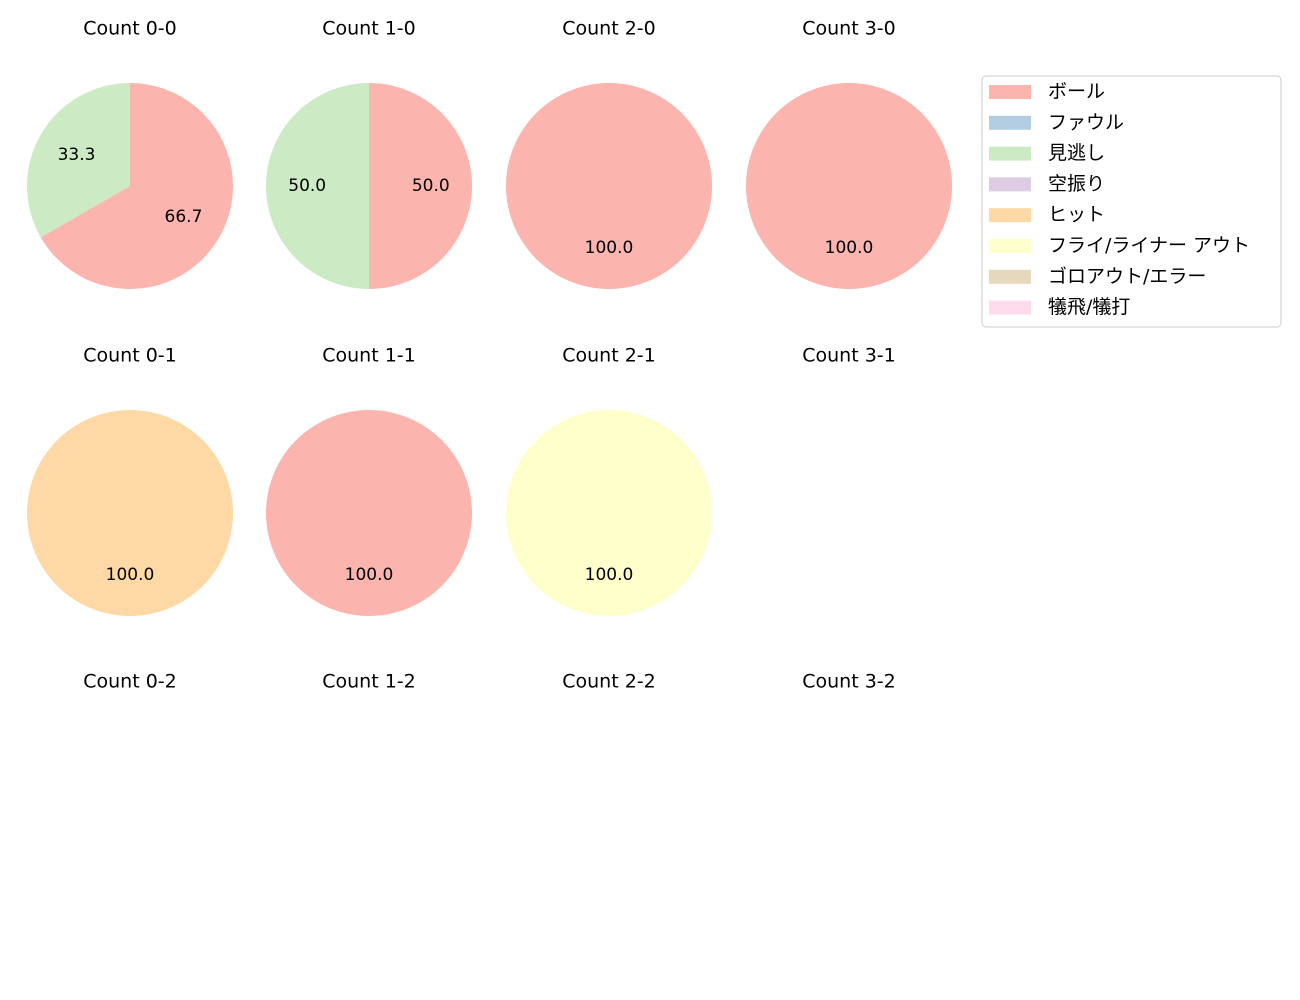 Image resolution: width=1300 pixels, height=1000 pixels. I want to click on legend-frame, so click(1131, 201).